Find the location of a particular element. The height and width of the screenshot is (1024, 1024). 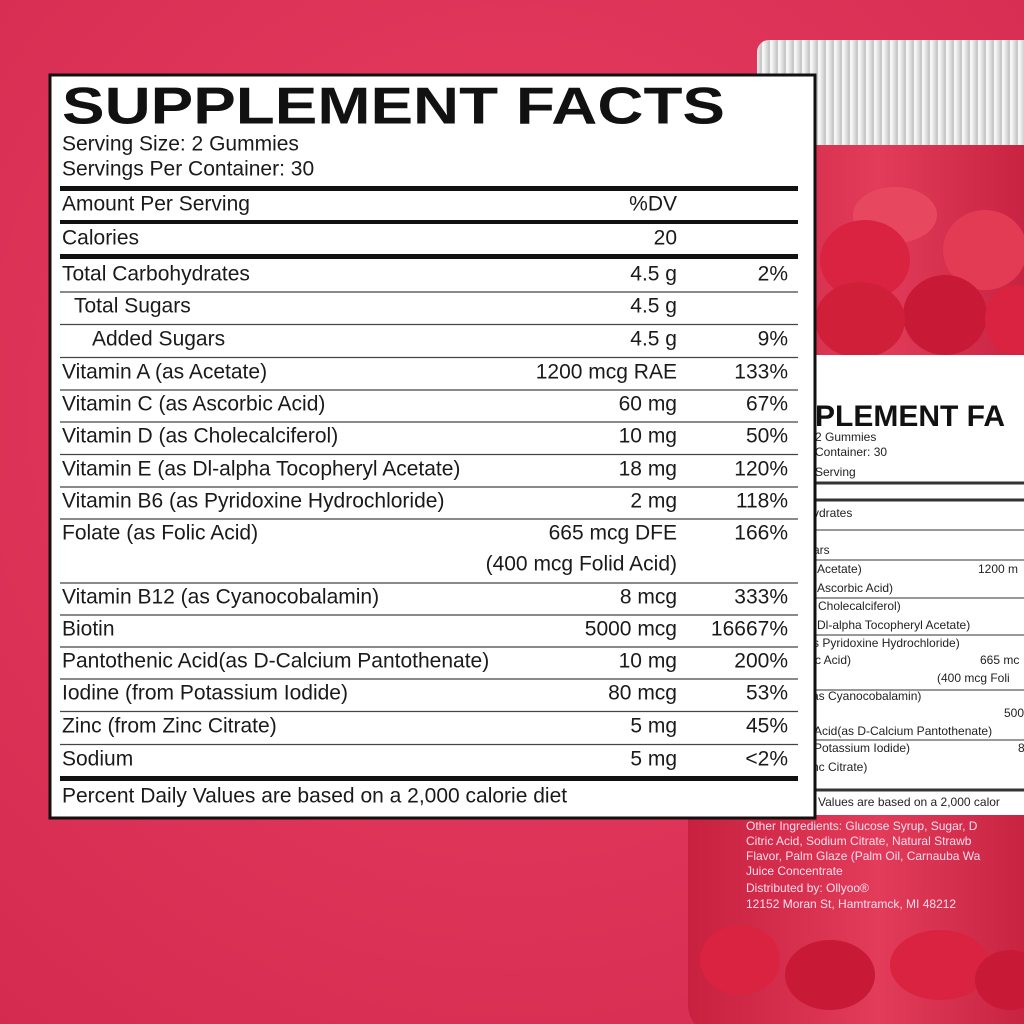

jar-label-text: Cholecalciferol) is located at coordinates (859, 606).